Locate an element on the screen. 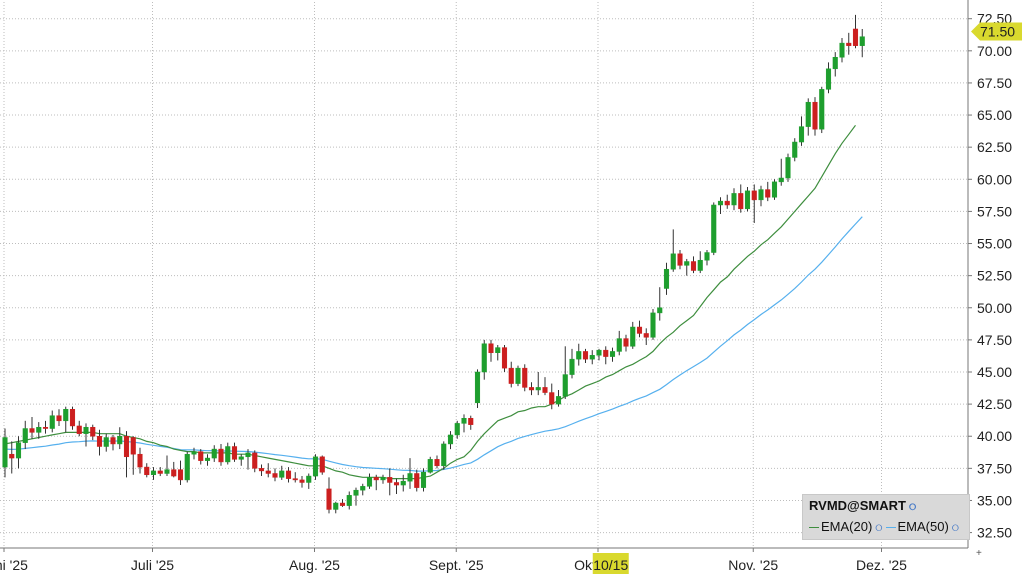  x-tick-label: Dez. '25 is located at coordinates (881, 565).